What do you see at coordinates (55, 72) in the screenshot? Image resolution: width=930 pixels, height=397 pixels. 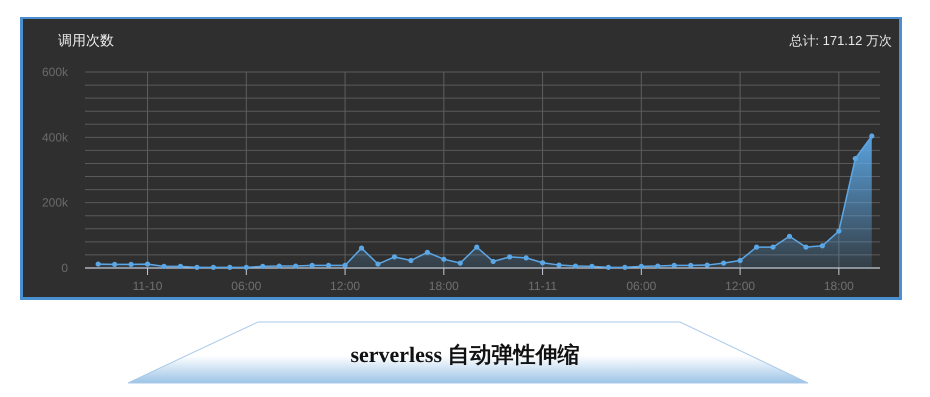 I see `y-tick-label: 600k` at bounding box center [55, 72].